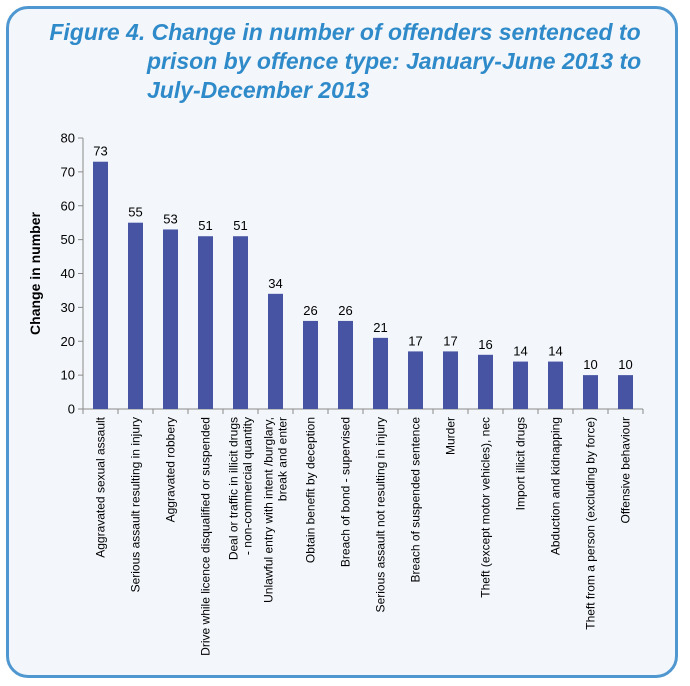  I want to click on y-tick-label: 40, so click(68, 273).